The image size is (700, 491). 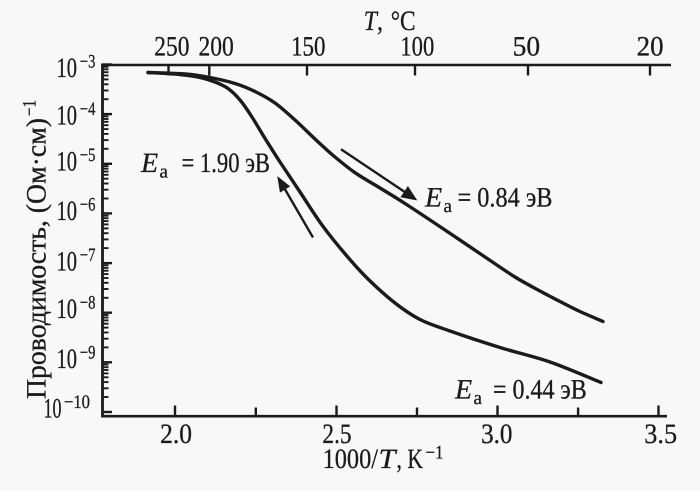 I want to click on svg-text: −8, so click(x=88, y=303).